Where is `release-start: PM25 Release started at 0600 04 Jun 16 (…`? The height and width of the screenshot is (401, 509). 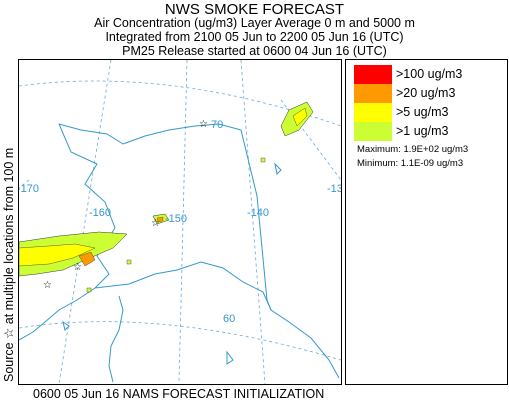
release-start: PM25 Release started at 0600 04 Jun 16 (… is located at coordinates (254, 51).